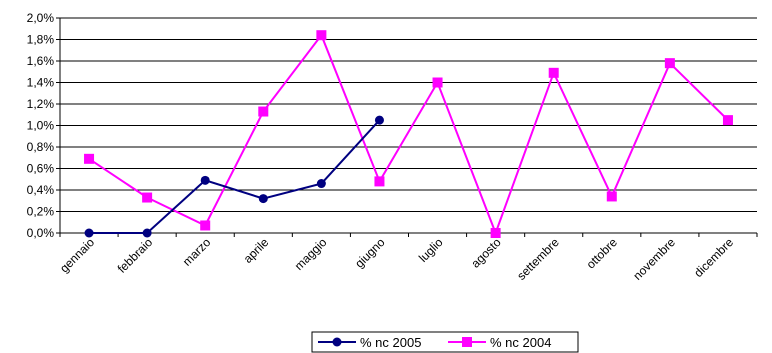 This screenshot has width=772, height=353. What do you see at coordinates (431, 250) in the screenshot?
I see `x-tick-label: luglio` at bounding box center [431, 250].